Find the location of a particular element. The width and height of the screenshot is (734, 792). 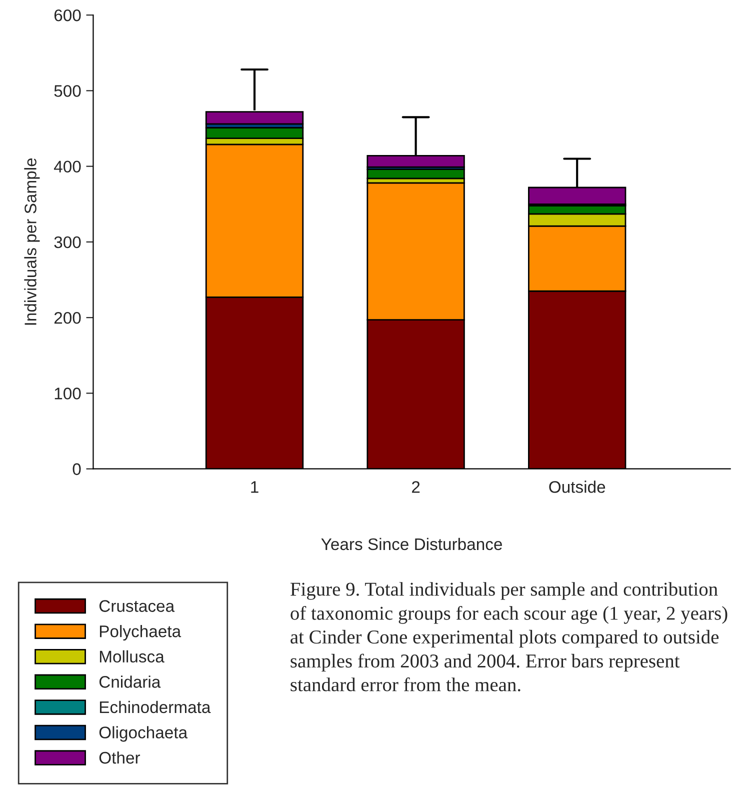

legend-label: Polychaeta is located at coordinates (141, 633).